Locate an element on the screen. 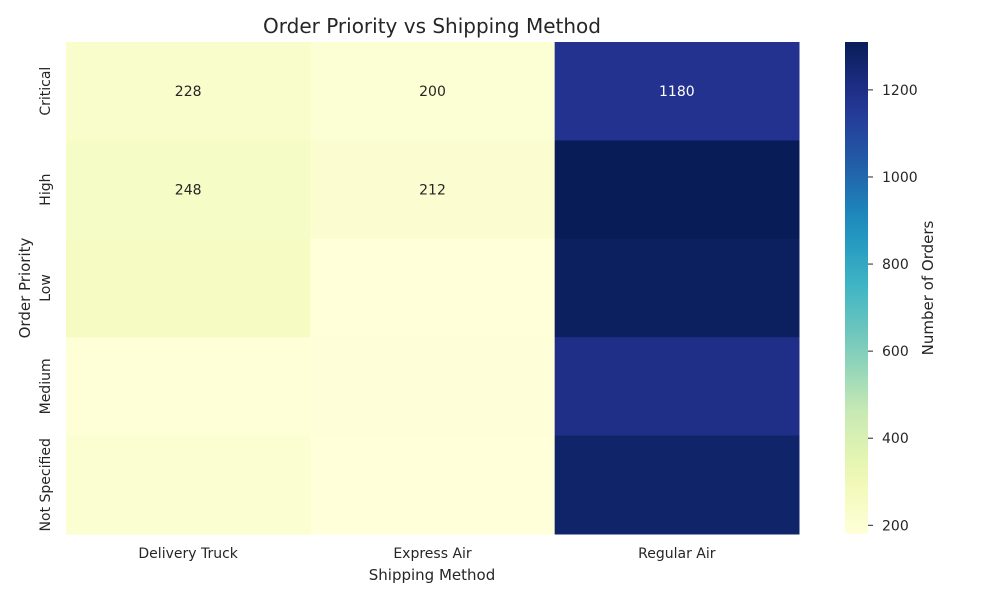 The image size is (1000, 604). y-tick-labels: Critical High Low Medium Not Specified is located at coordinates (46, 299).